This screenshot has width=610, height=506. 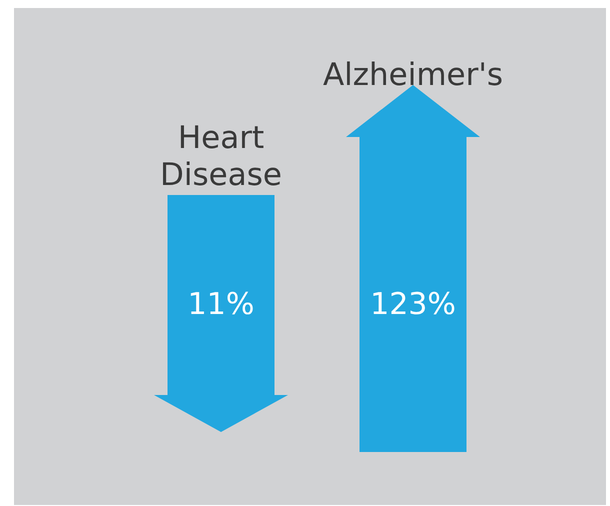 What do you see at coordinates (413, 304) in the screenshot?
I see `data-label: 123%` at bounding box center [413, 304].